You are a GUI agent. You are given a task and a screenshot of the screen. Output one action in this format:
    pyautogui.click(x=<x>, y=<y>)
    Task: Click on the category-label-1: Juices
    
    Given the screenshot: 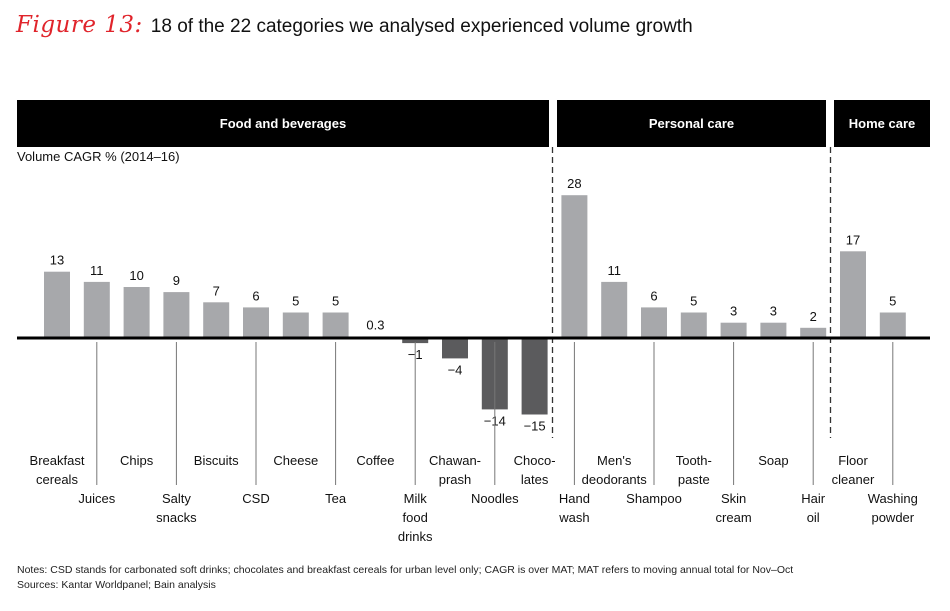 What is the action you would take?
    pyautogui.click(x=96, y=498)
    